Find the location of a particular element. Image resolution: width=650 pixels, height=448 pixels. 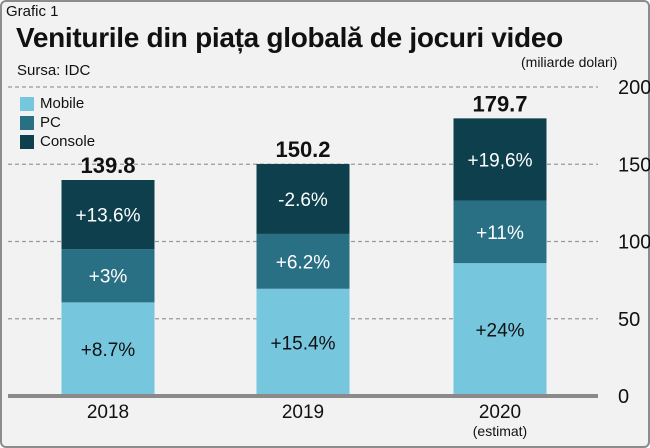

x-tick-label-2018: 2018 is located at coordinates (108, 412).